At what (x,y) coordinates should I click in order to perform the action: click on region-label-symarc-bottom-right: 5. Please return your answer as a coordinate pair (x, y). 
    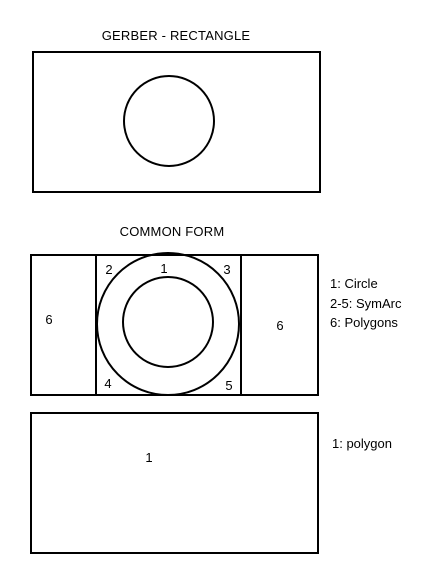
    Looking at the image, I should click on (228, 385).